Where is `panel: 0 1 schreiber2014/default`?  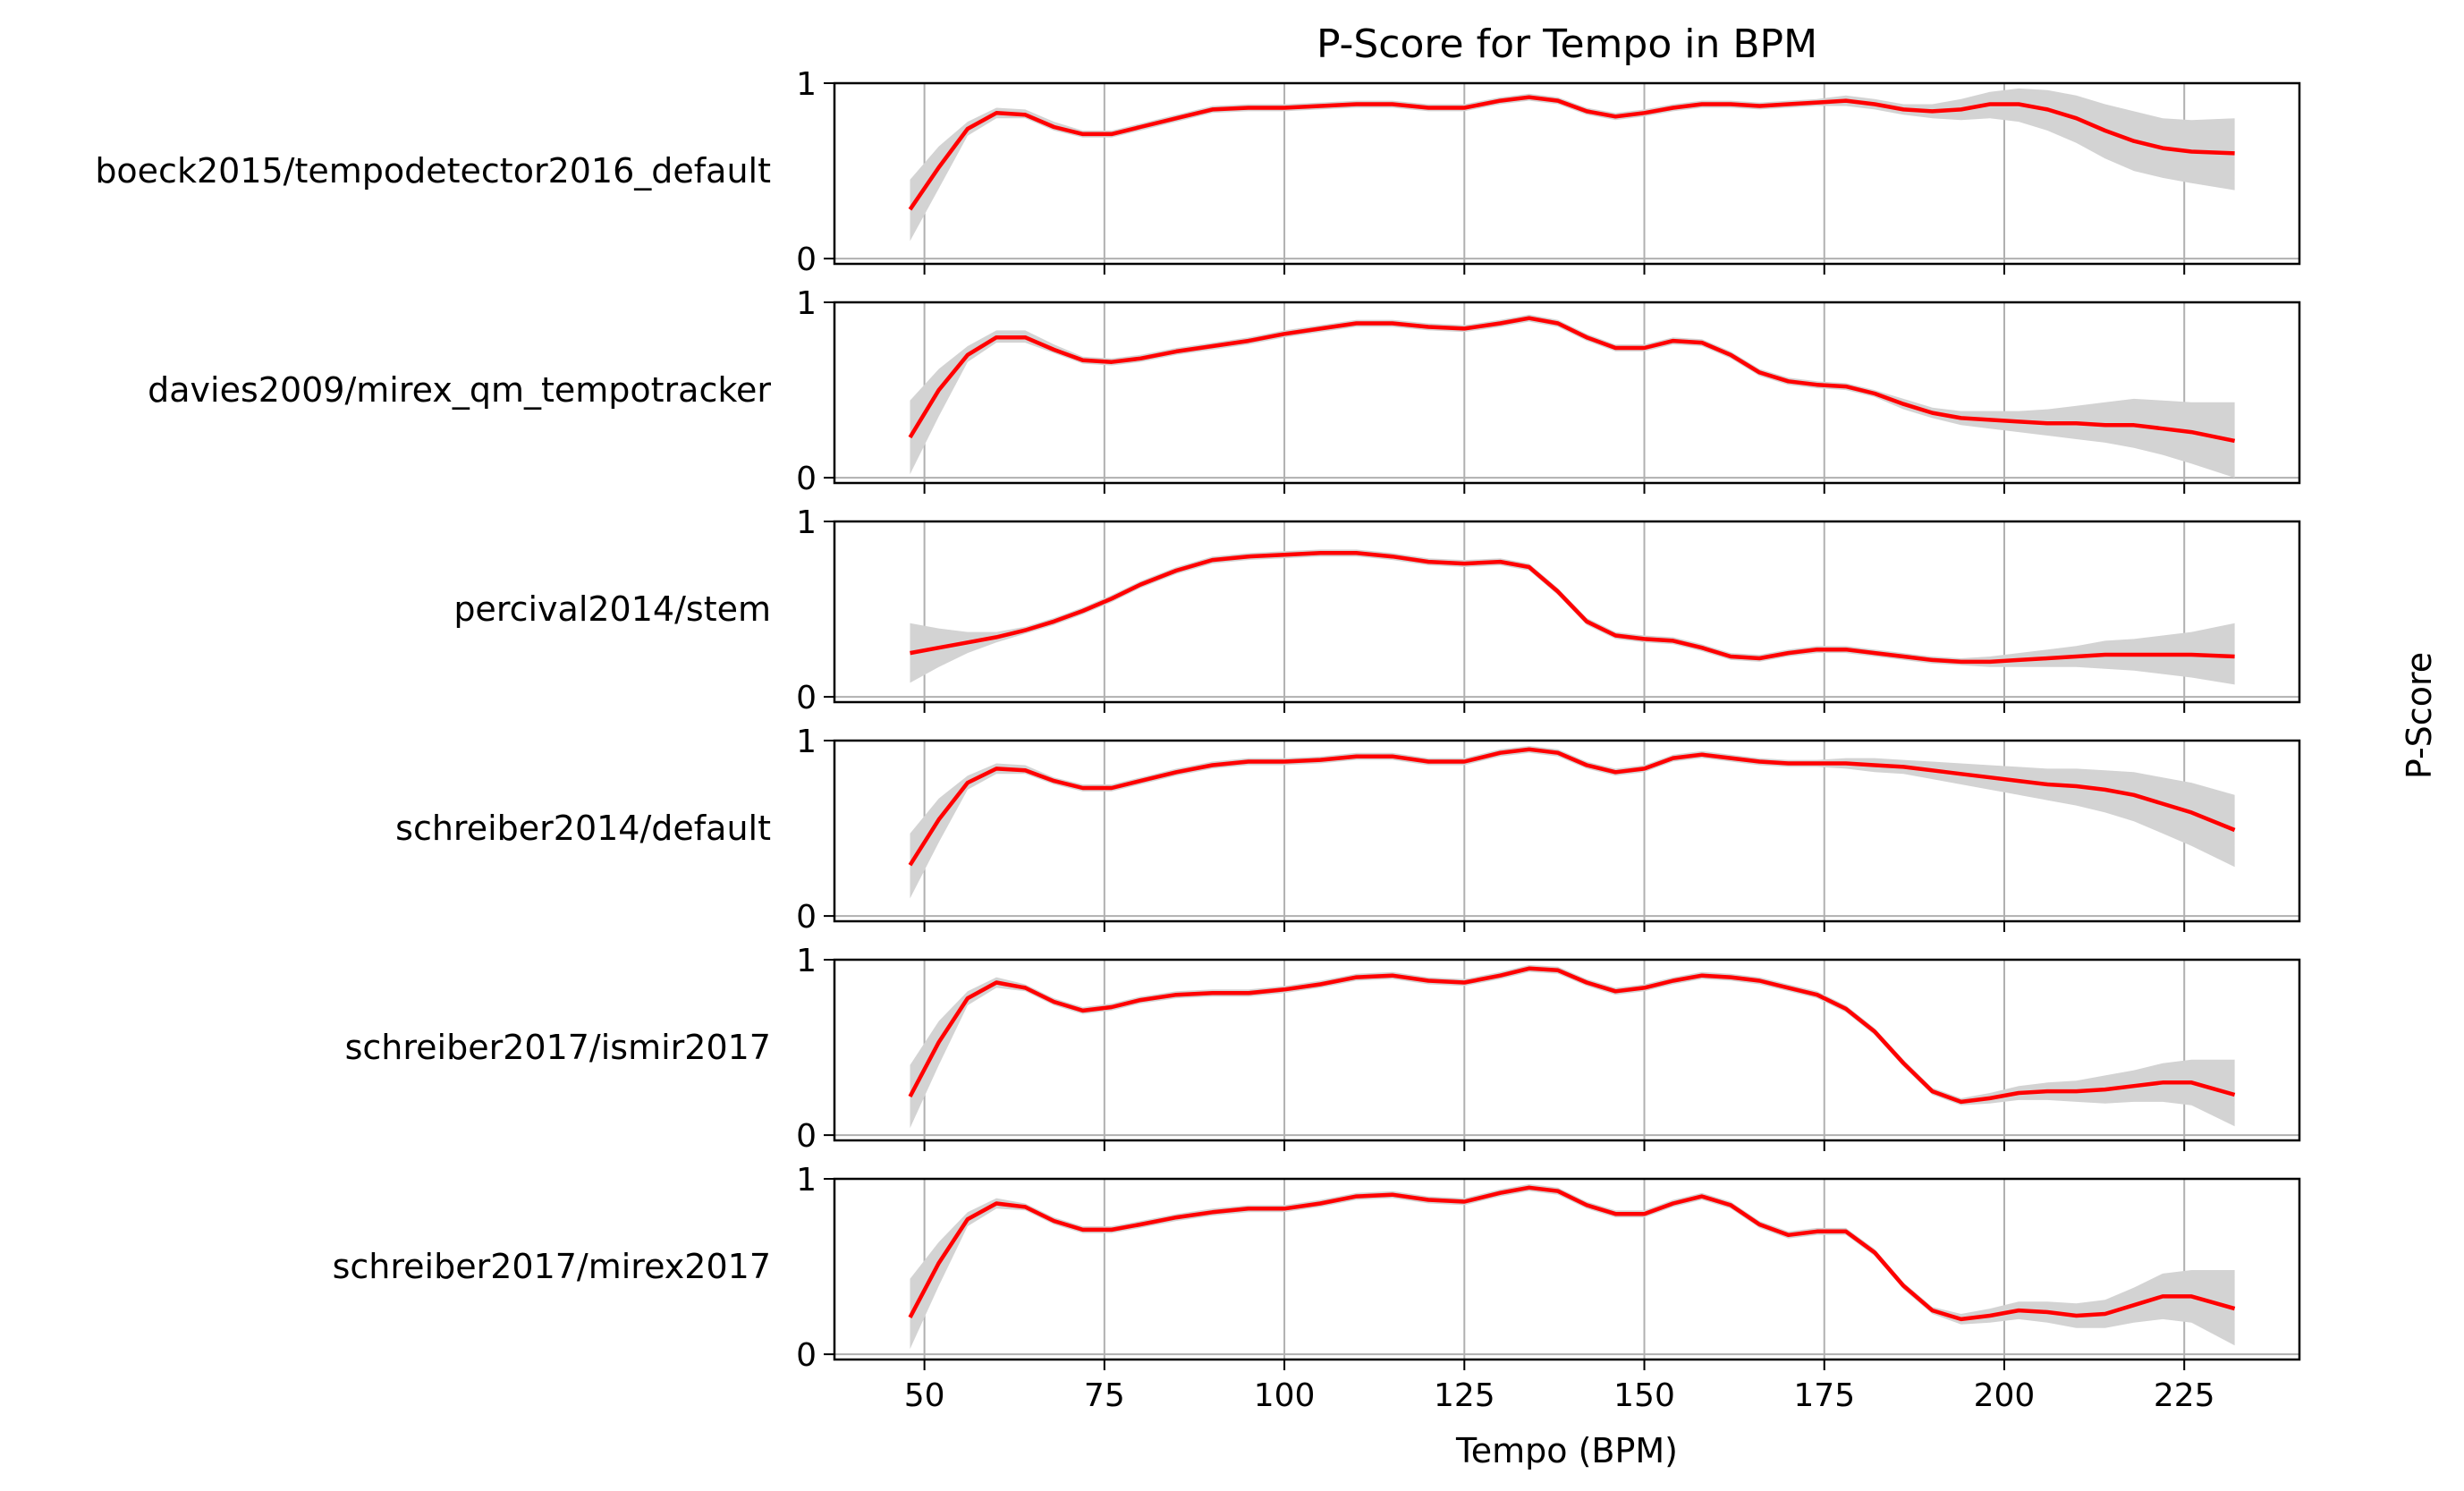 panel: 0 1 schreiber2014/default is located at coordinates (1348, 830).